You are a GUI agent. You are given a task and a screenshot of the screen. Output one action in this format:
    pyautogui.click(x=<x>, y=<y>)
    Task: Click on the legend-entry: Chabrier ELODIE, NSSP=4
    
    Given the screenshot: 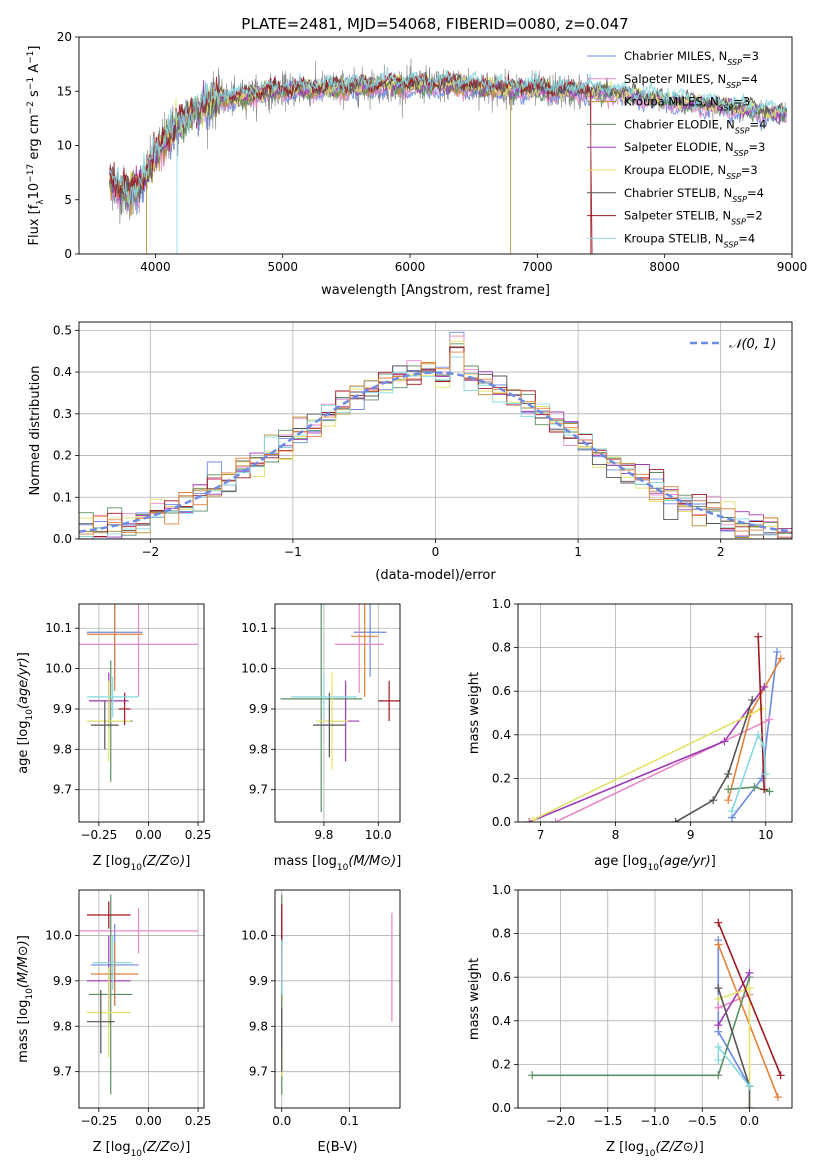 What is the action you would take?
    pyautogui.click(x=695, y=126)
    